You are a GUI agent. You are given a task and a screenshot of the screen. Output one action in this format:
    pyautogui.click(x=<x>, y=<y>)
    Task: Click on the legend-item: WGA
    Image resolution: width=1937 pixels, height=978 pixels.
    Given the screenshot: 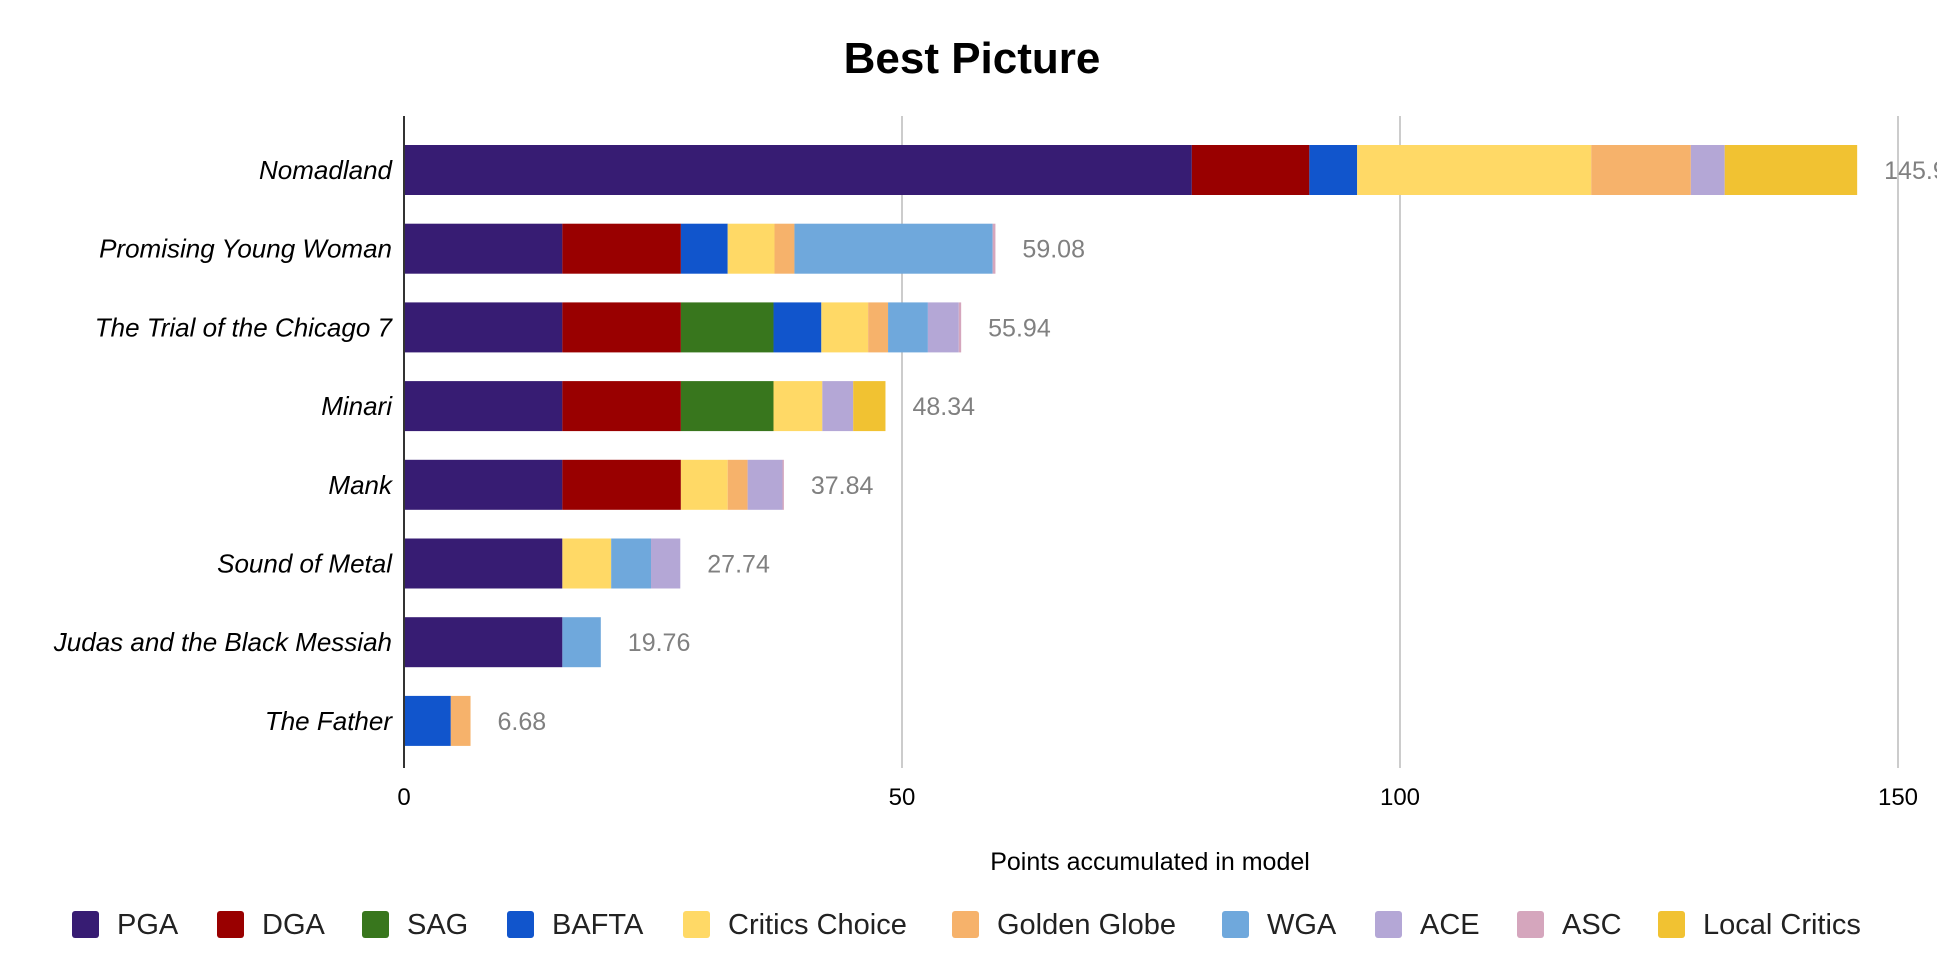 What is the action you would take?
    pyautogui.click(x=1279, y=925)
    